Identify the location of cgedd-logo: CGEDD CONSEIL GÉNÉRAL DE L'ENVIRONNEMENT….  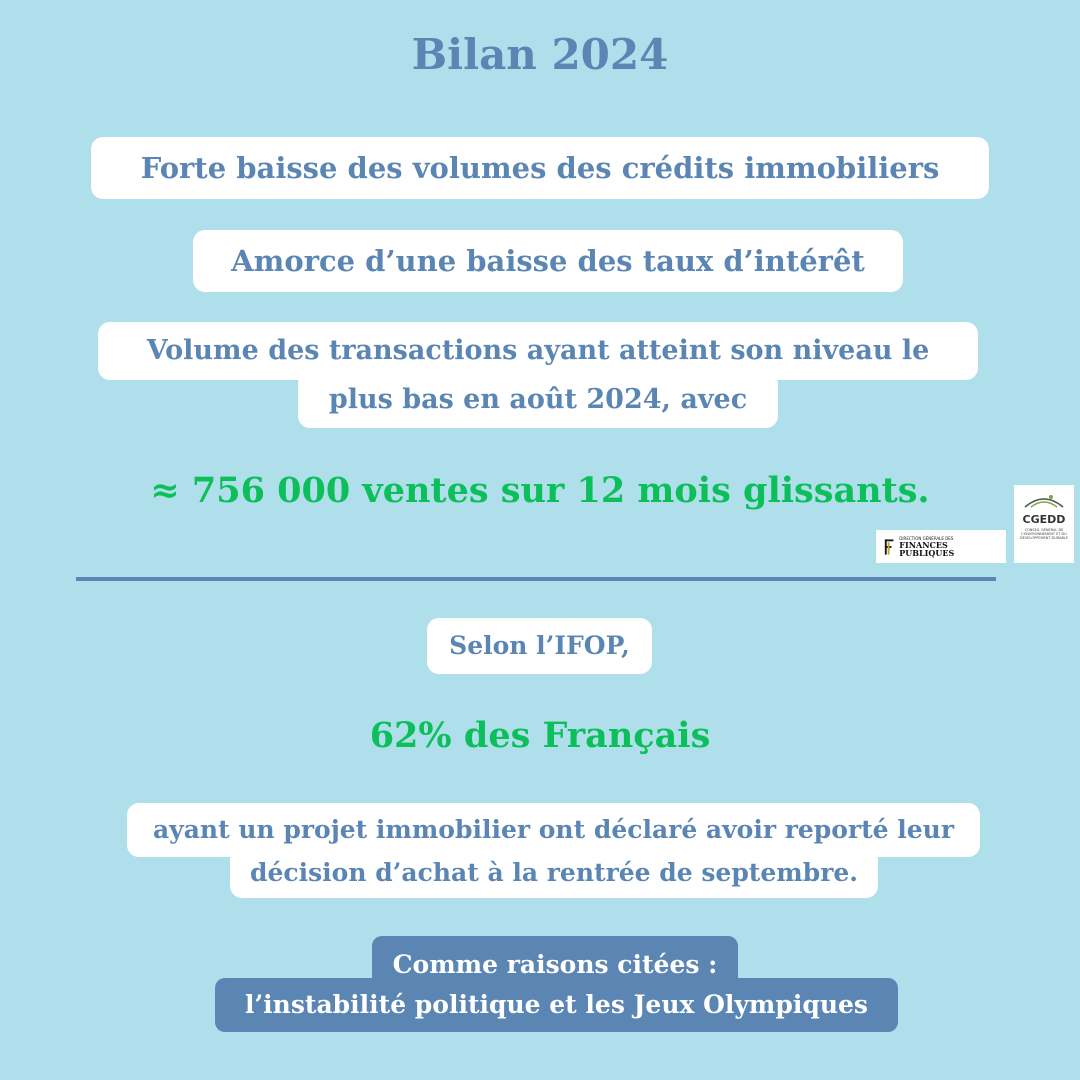
(1044, 524).